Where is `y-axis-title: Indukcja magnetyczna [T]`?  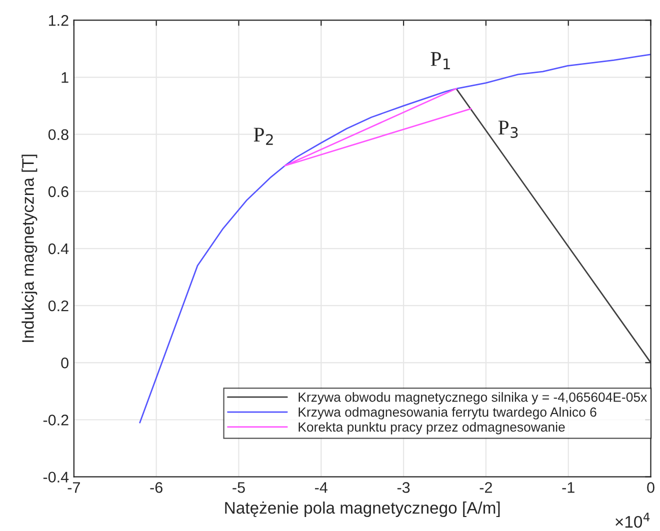
y-axis-title: Indukcja magnetyczna [T] is located at coordinates (30, 248).